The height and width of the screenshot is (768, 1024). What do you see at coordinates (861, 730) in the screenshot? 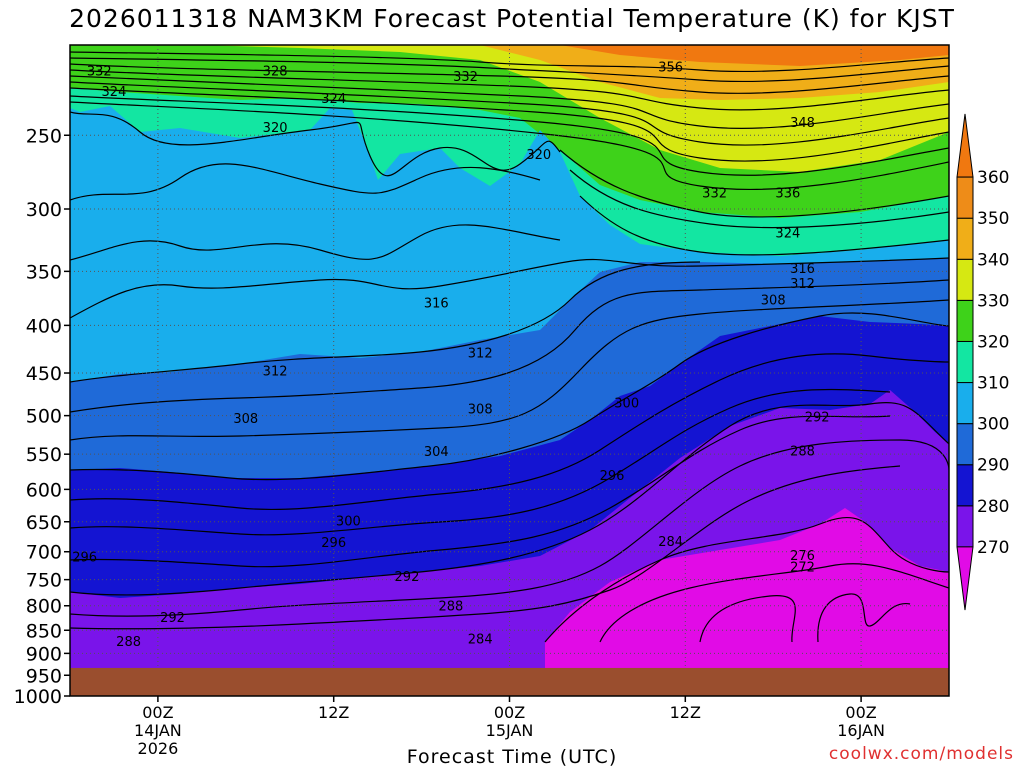
I see `x-tick-label: 16JAN` at bounding box center [861, 730].